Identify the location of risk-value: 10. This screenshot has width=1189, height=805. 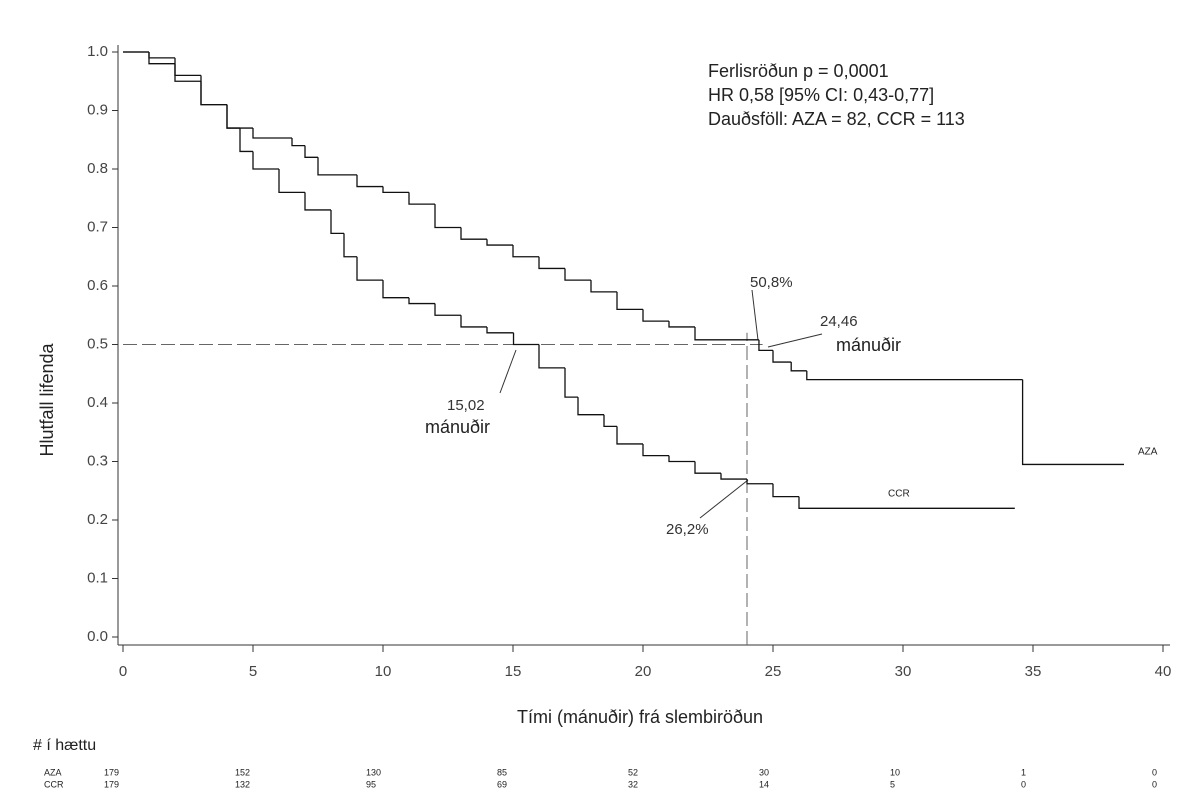
(895, 772).